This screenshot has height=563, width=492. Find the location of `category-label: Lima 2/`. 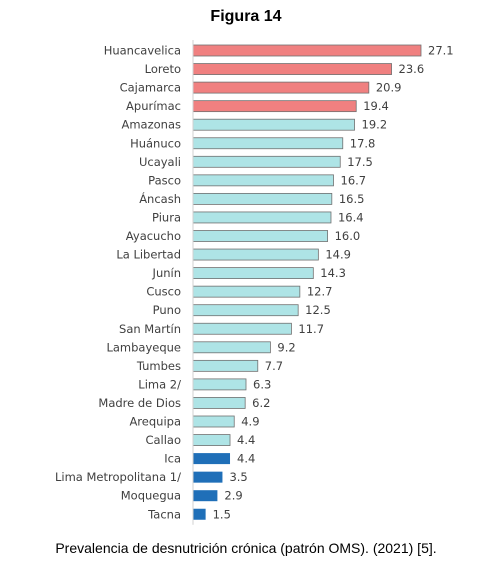

category-label: Lima 2/ is located at coordinates (159, 384).